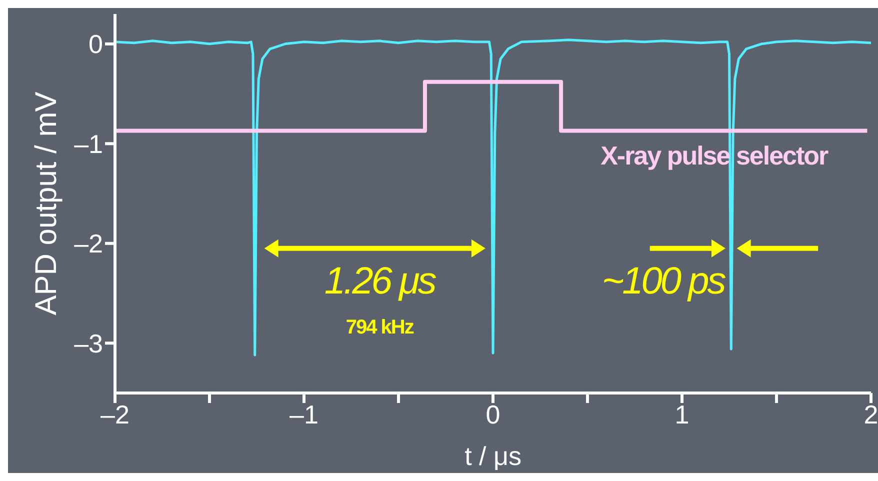 Image resolution: width=878 pixels, height=481 pixels. What do you see at coordinates (46, 204) in the screenshot?
I see `y-axis-title: APD output / mV` at bounding box center [46, 204].